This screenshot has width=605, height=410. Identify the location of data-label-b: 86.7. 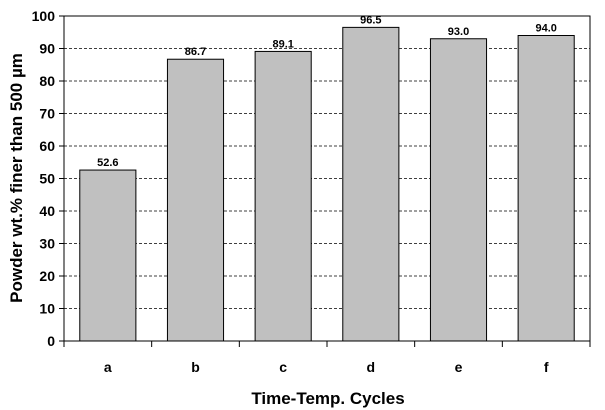
(195, 52).